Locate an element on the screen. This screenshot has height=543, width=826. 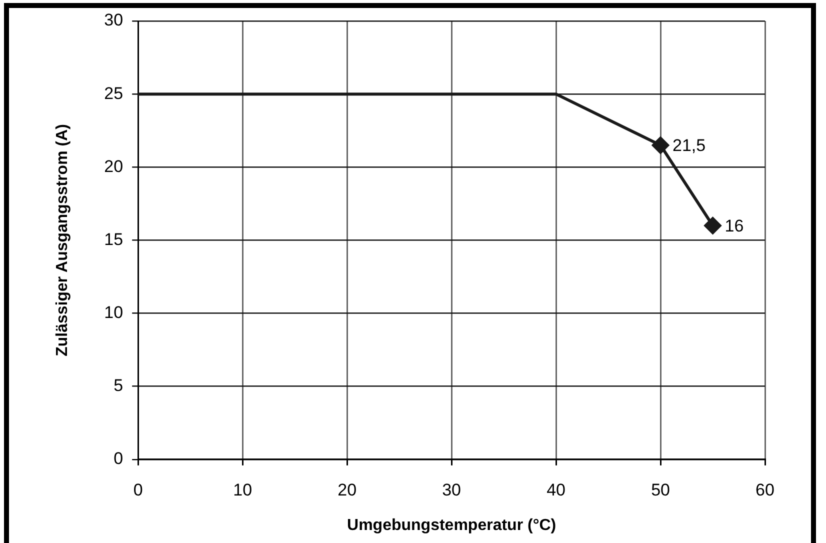
y-tick-label: 20 is located at coordinates (114, 166).